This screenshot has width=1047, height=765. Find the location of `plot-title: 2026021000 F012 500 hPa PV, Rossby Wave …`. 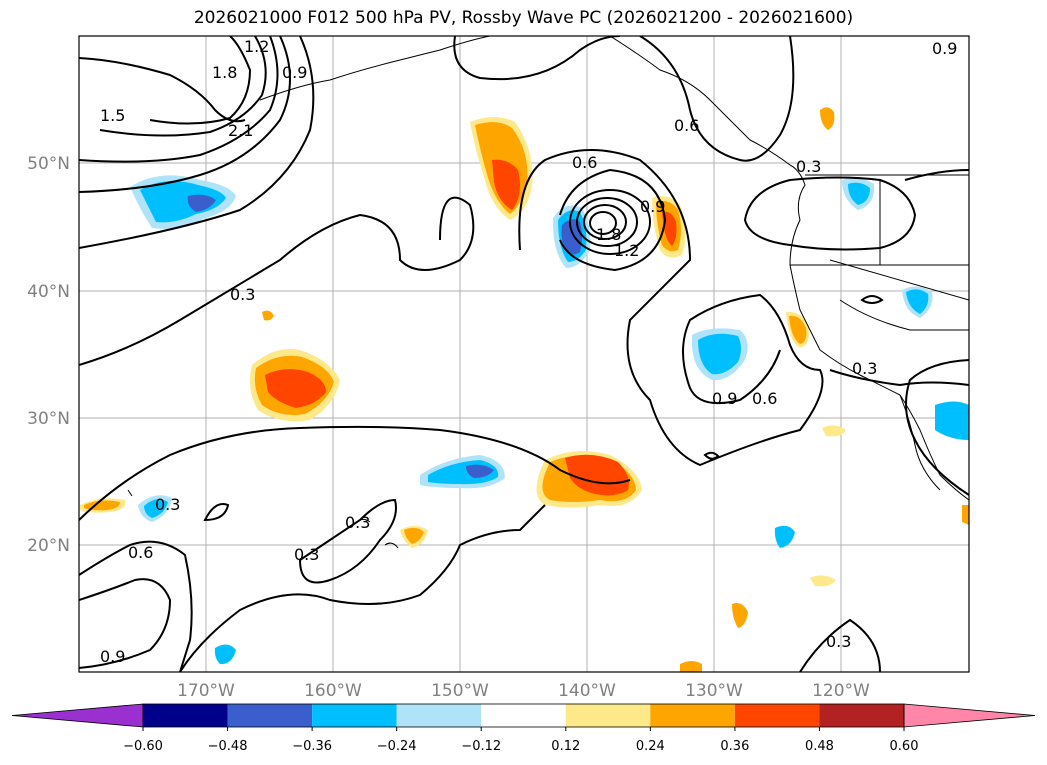

plot-title: 2026021000 F012 500 hPa PV, Rossby Wave … is located at coordinates (523, 18).